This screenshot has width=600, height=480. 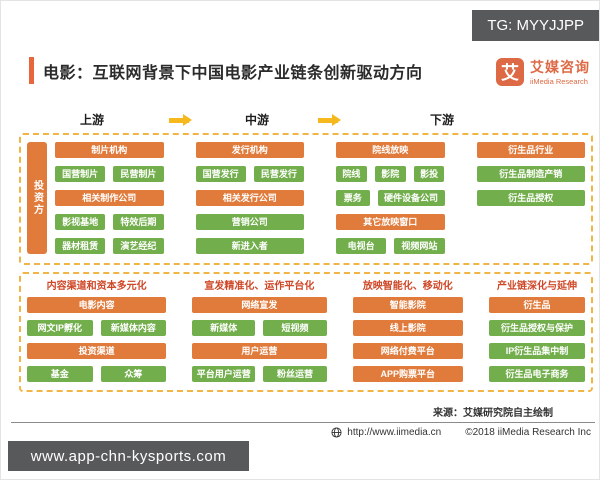 What do you see at coordinates (278, 174) in the screenshot?
I see `chain-node: 民营发行` at bounding box center [278, 174].